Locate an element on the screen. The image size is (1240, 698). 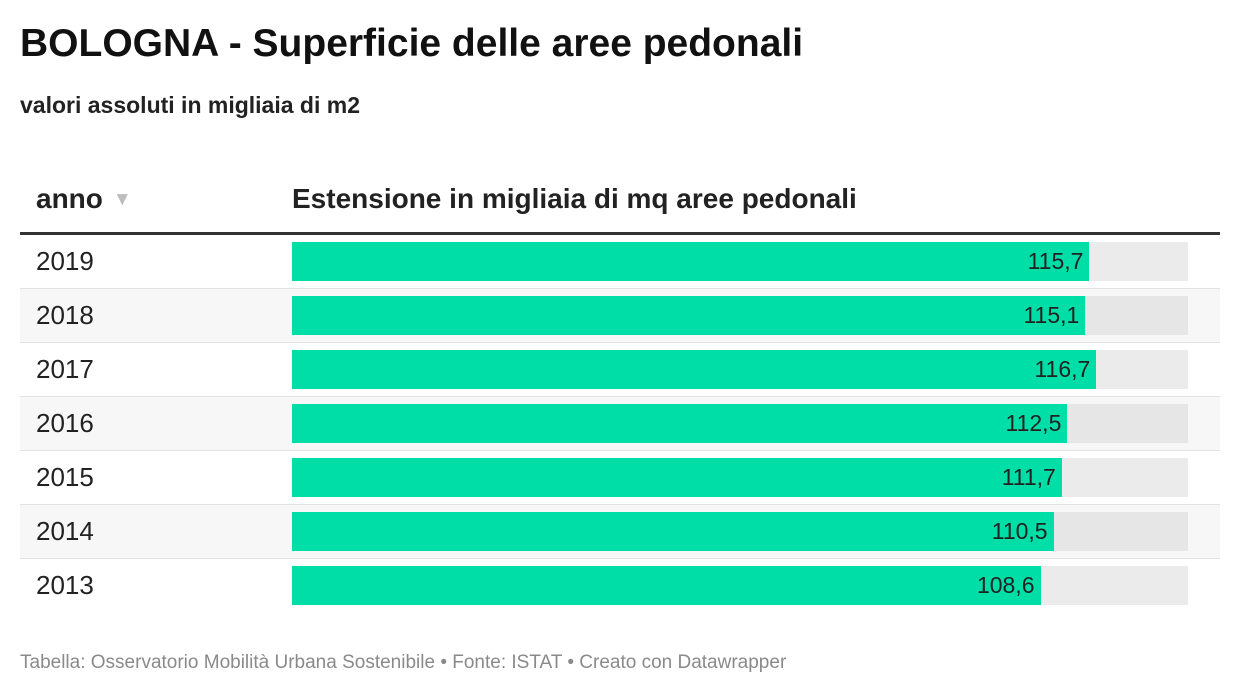
table-row: 2014 110,5 is located at coordinates (620, 532).